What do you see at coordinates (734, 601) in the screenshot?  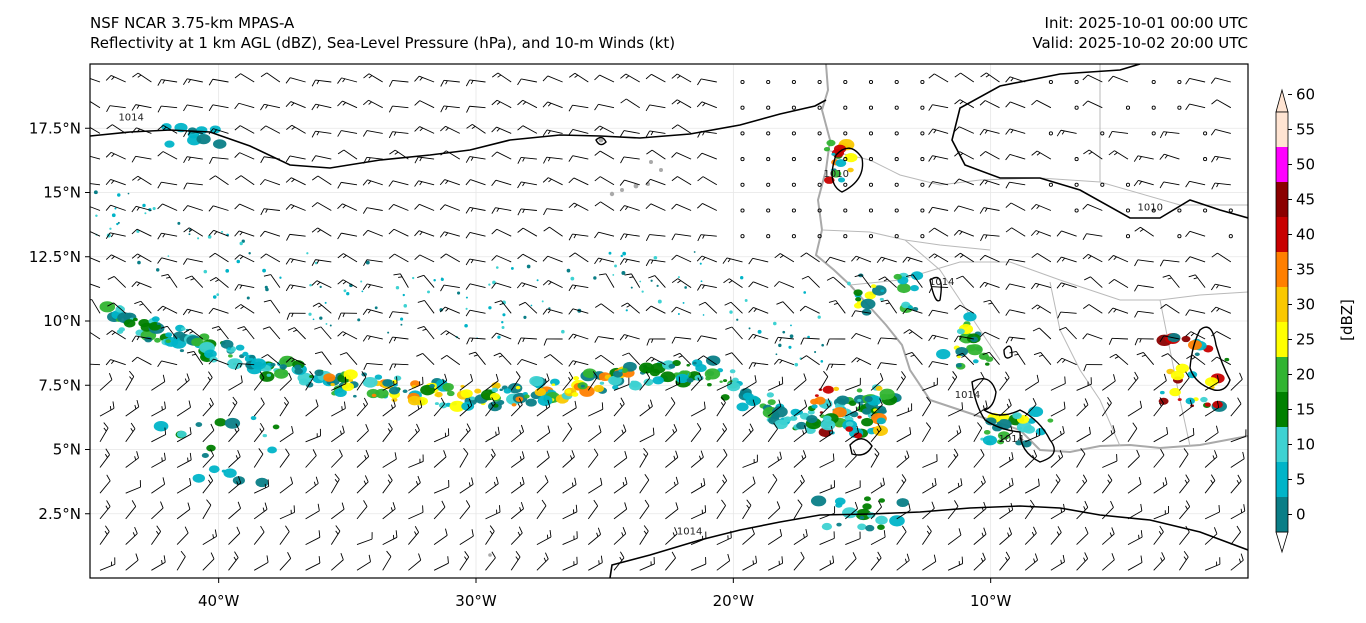 I see `x-tick-label: 20°W` at bounding box center [734, 601].